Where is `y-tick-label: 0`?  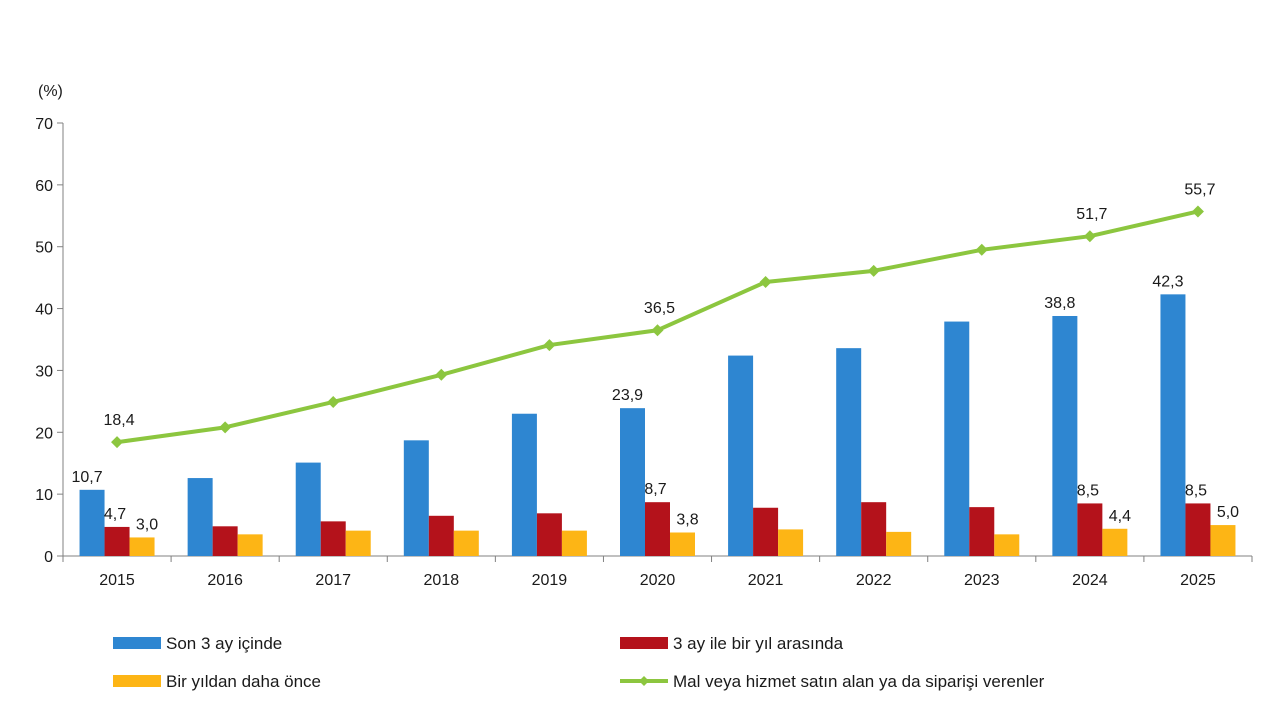 y-tick-label: 0 is located at coordinates (48, 557).